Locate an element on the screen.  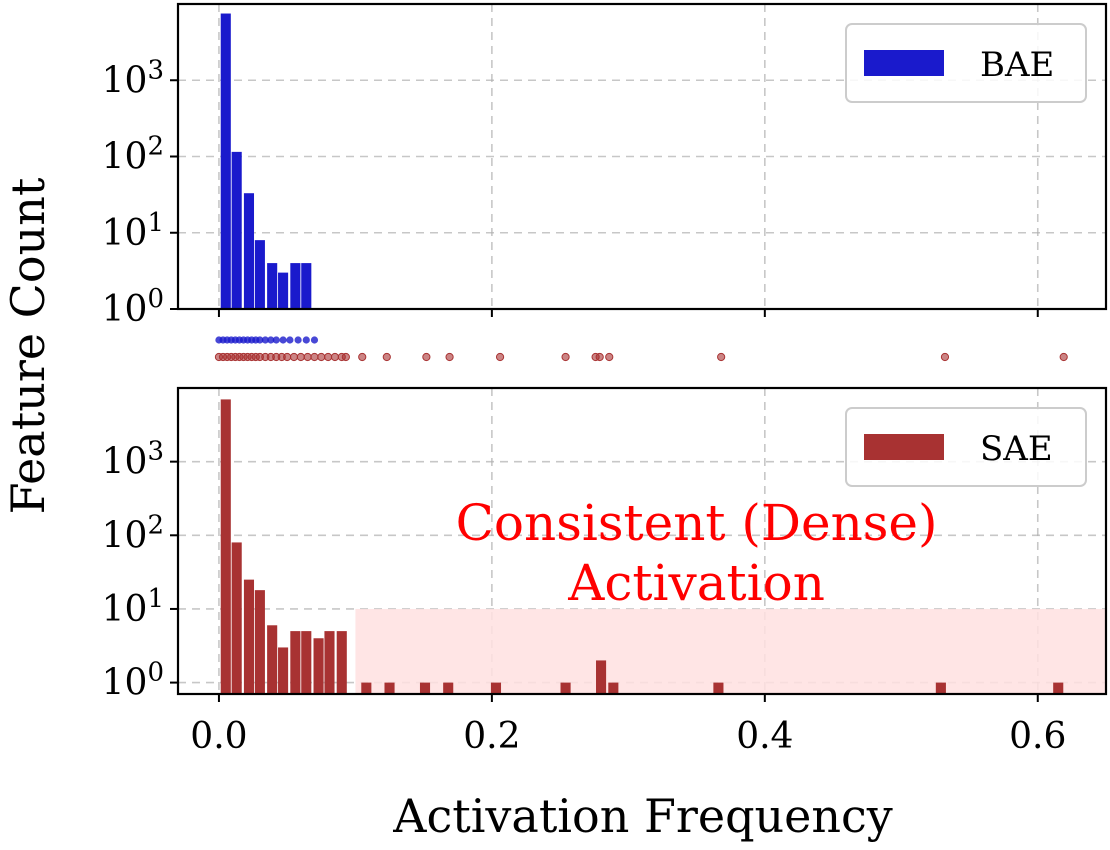
sae-ytick-label-0: 10⁰ is located at coordinates (133, 681).